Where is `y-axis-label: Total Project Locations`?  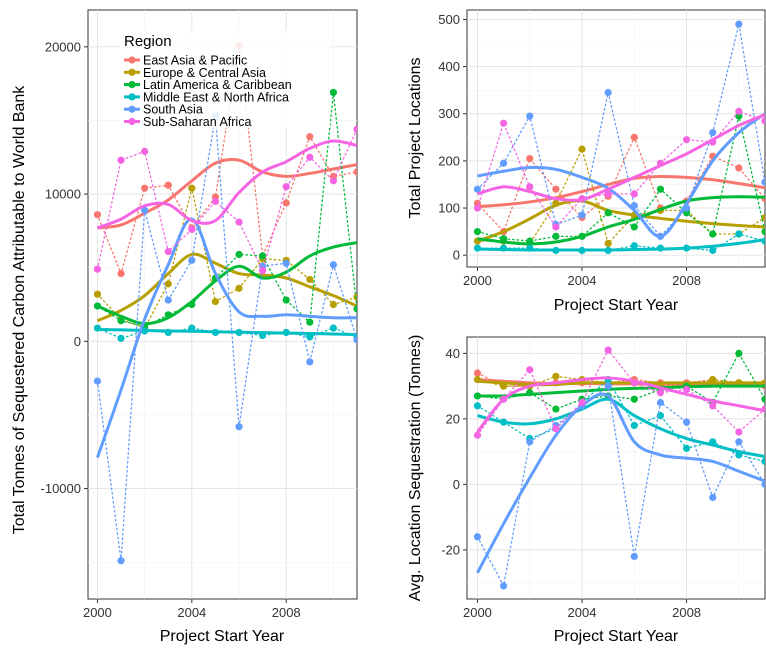
y-axis-label: Total Project Locations is located at coordinates (415, 138).